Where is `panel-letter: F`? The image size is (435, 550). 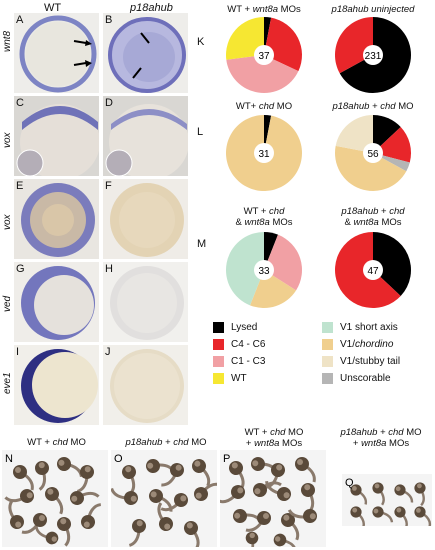
panel-letter: F is located at coordinates (108, 186).